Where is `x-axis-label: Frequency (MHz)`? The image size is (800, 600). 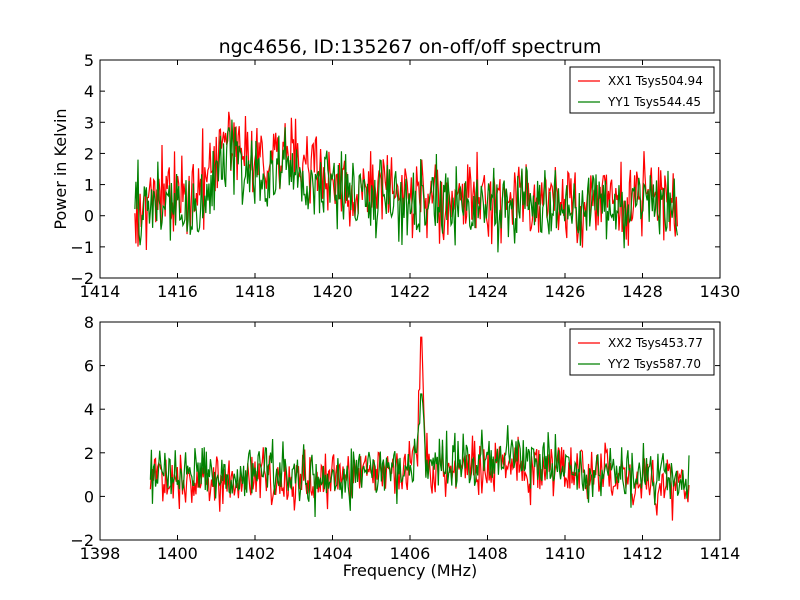 x-axis-label: Frequency (MHz) is located at coordinates (410, 570).